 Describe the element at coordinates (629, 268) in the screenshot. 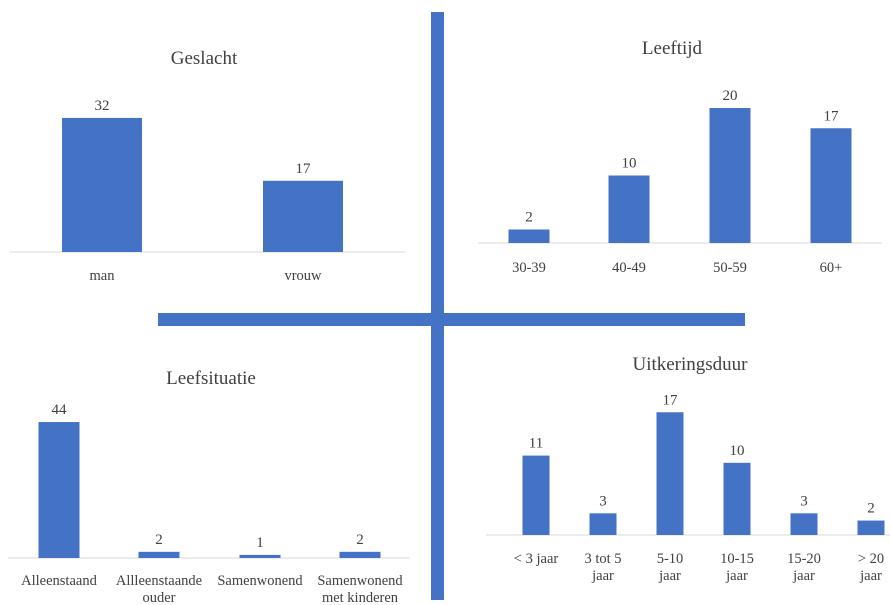

I see `leeftijd-category-label-2: 40-49` at that location.